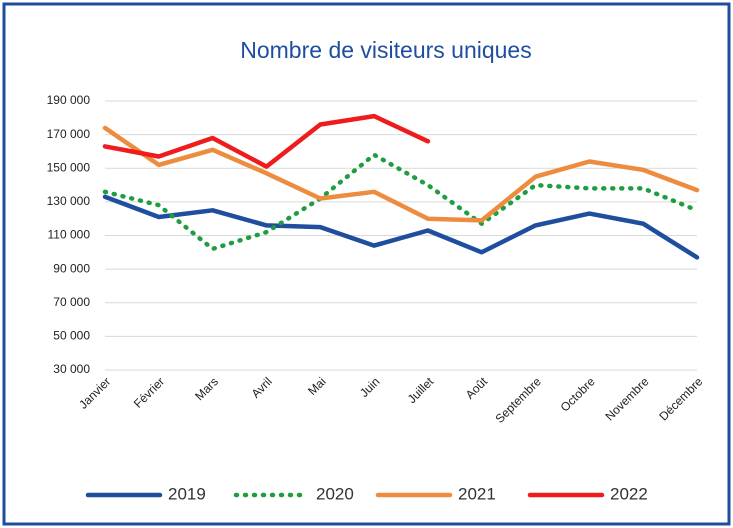 Image resolution: width=733 pixels, height=528 pixels. Describe the element at coordinates (69, 100) in the screenshot. I see `y-tick-label: 190 000` at that location.